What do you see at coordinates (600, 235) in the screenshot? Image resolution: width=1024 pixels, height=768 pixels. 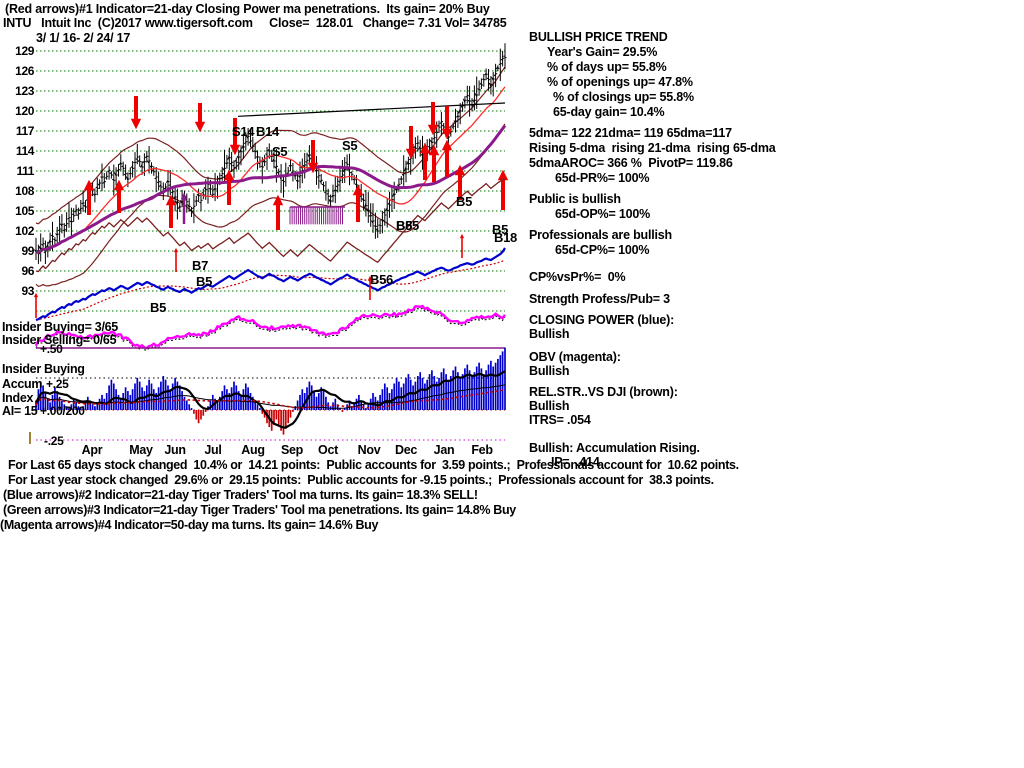 I see `panel-professionals-line: Professionals are bullish` at bounding box center [600, 235].